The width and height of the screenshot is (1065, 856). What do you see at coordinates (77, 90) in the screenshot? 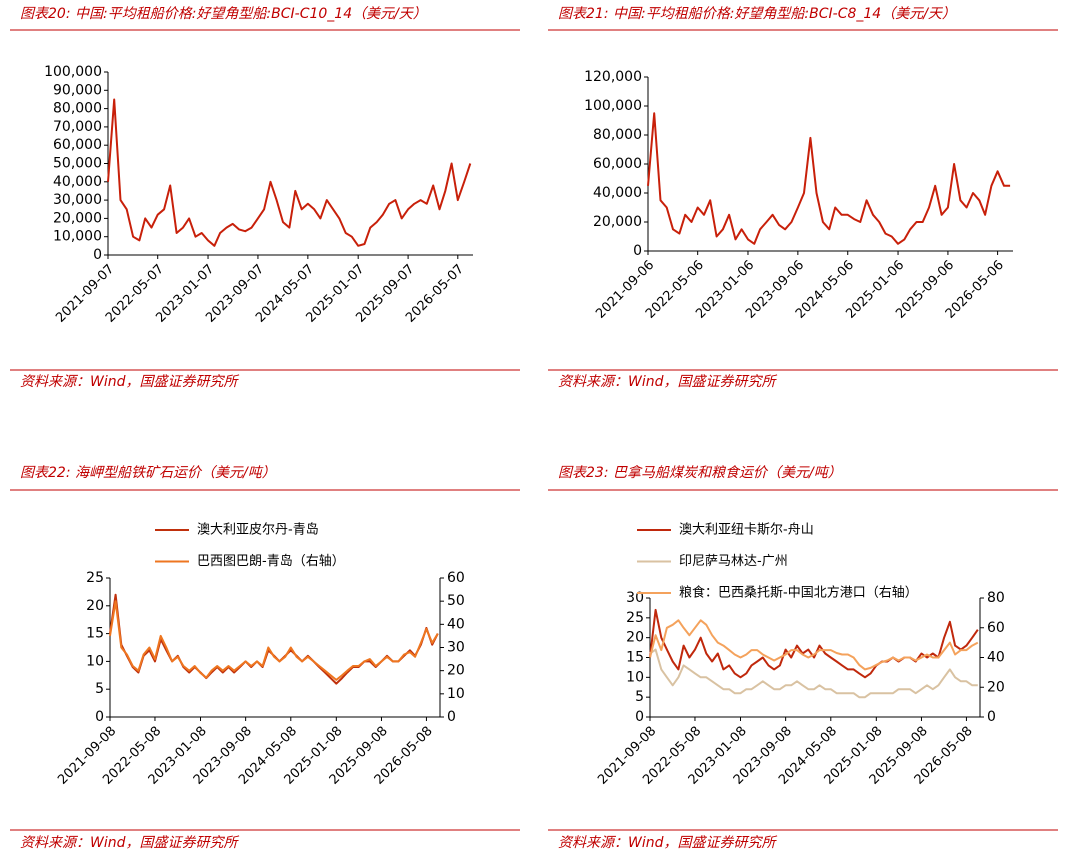
I see `y-tick-label: 90,000` at bounding box center [77, 90].